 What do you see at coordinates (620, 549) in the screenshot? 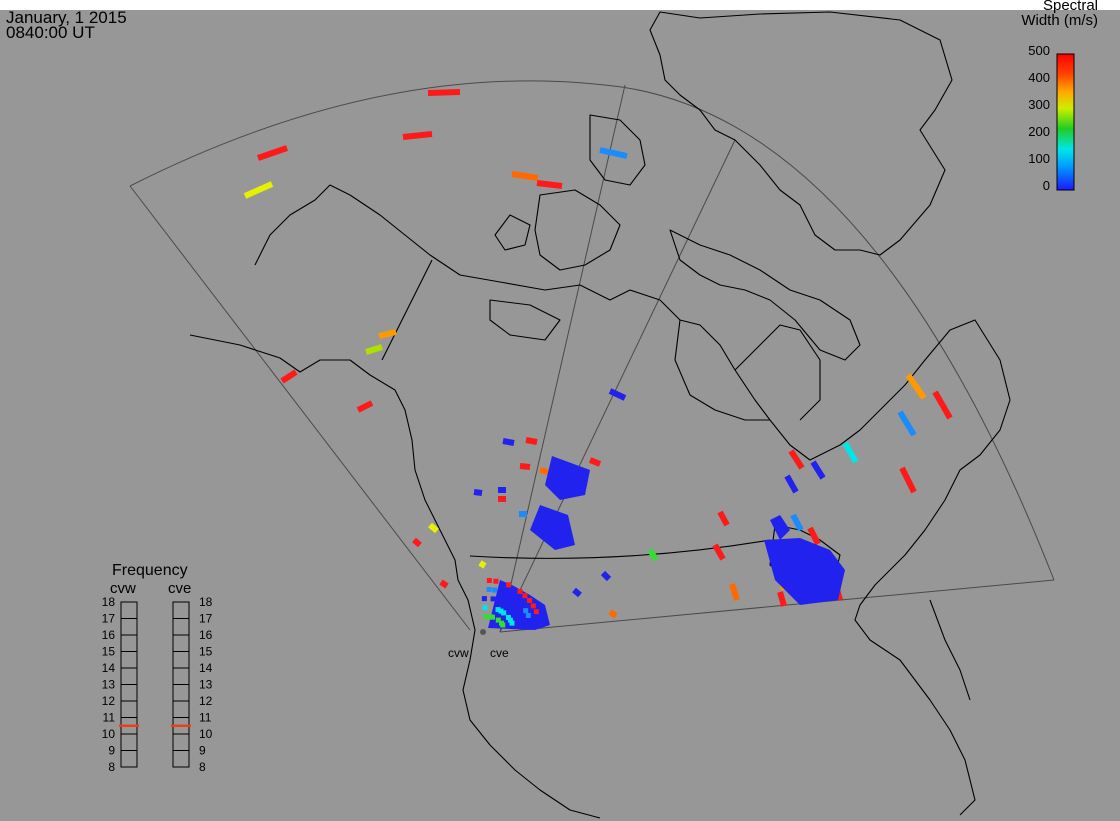
I see `border-us-canada` at bounding box center [620, 549].